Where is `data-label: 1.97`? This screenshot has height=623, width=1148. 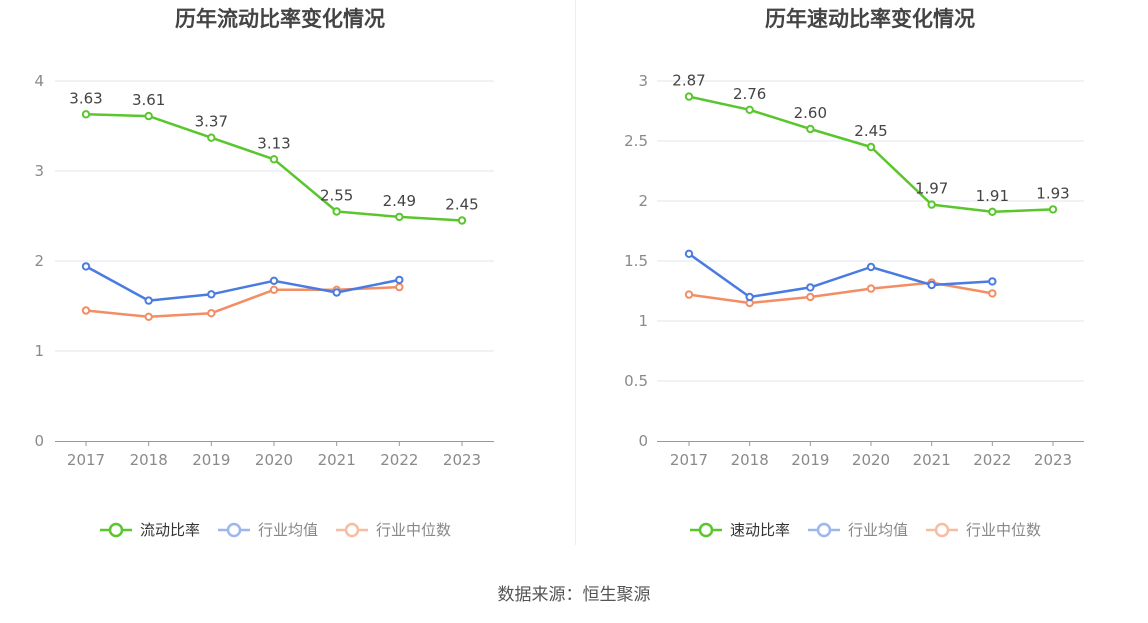 data-label: 1.97 is located at coordinates (931, 189).